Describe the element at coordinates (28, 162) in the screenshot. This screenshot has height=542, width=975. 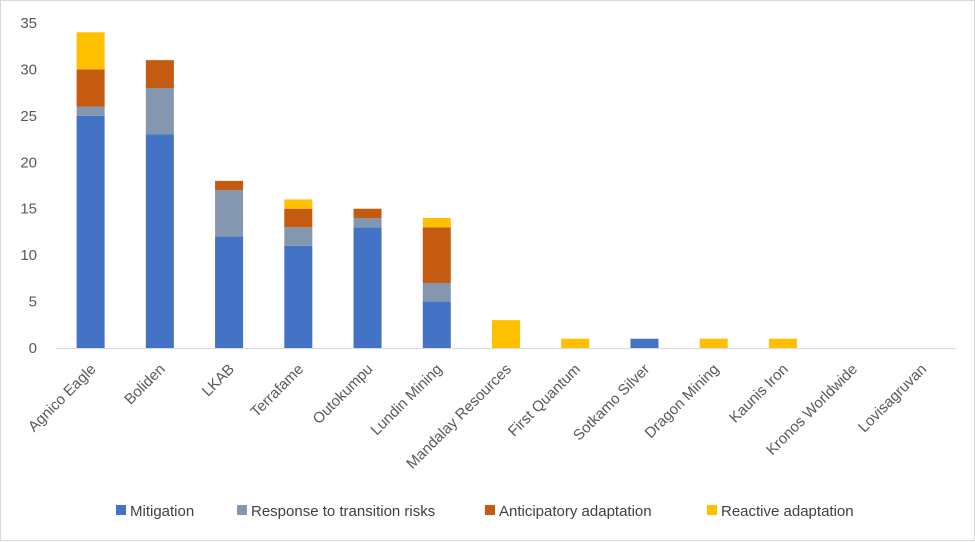
I see `y-tick-label: 20` at that location.